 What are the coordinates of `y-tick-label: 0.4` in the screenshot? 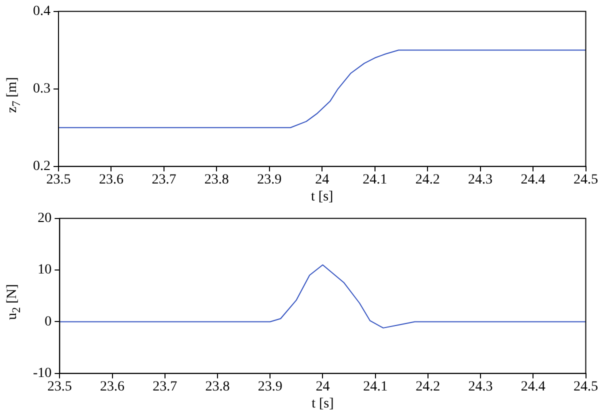 It's located at (41, 12).